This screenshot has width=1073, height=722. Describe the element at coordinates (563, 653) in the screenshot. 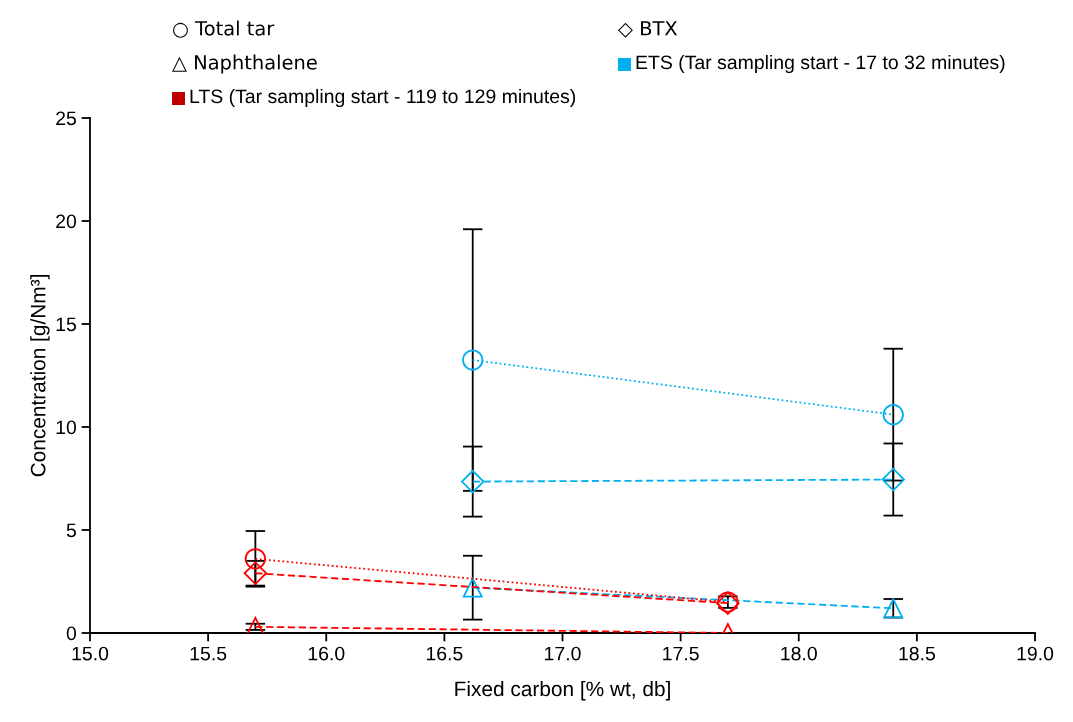

I see `x-tick-label: 17.0` at that location.